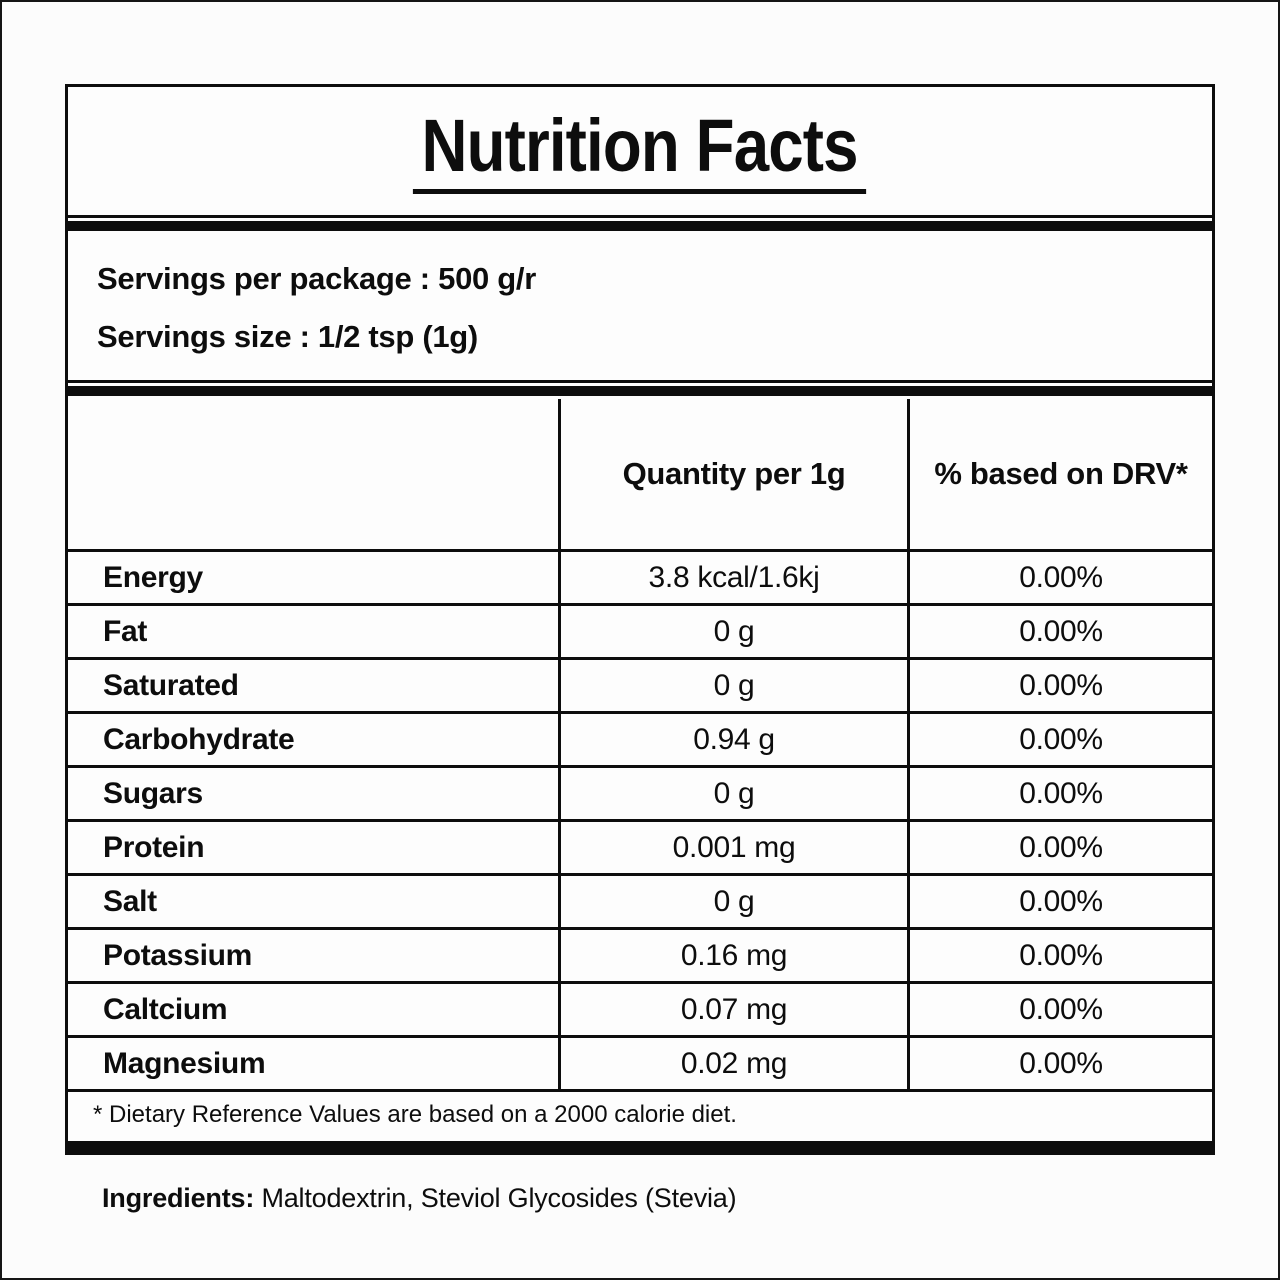 This screenshot has width=1280, height=1280. Describe the element at coordinates (313, 954) in the screenshot. I see `nutrient-name: Potassium` at that location.